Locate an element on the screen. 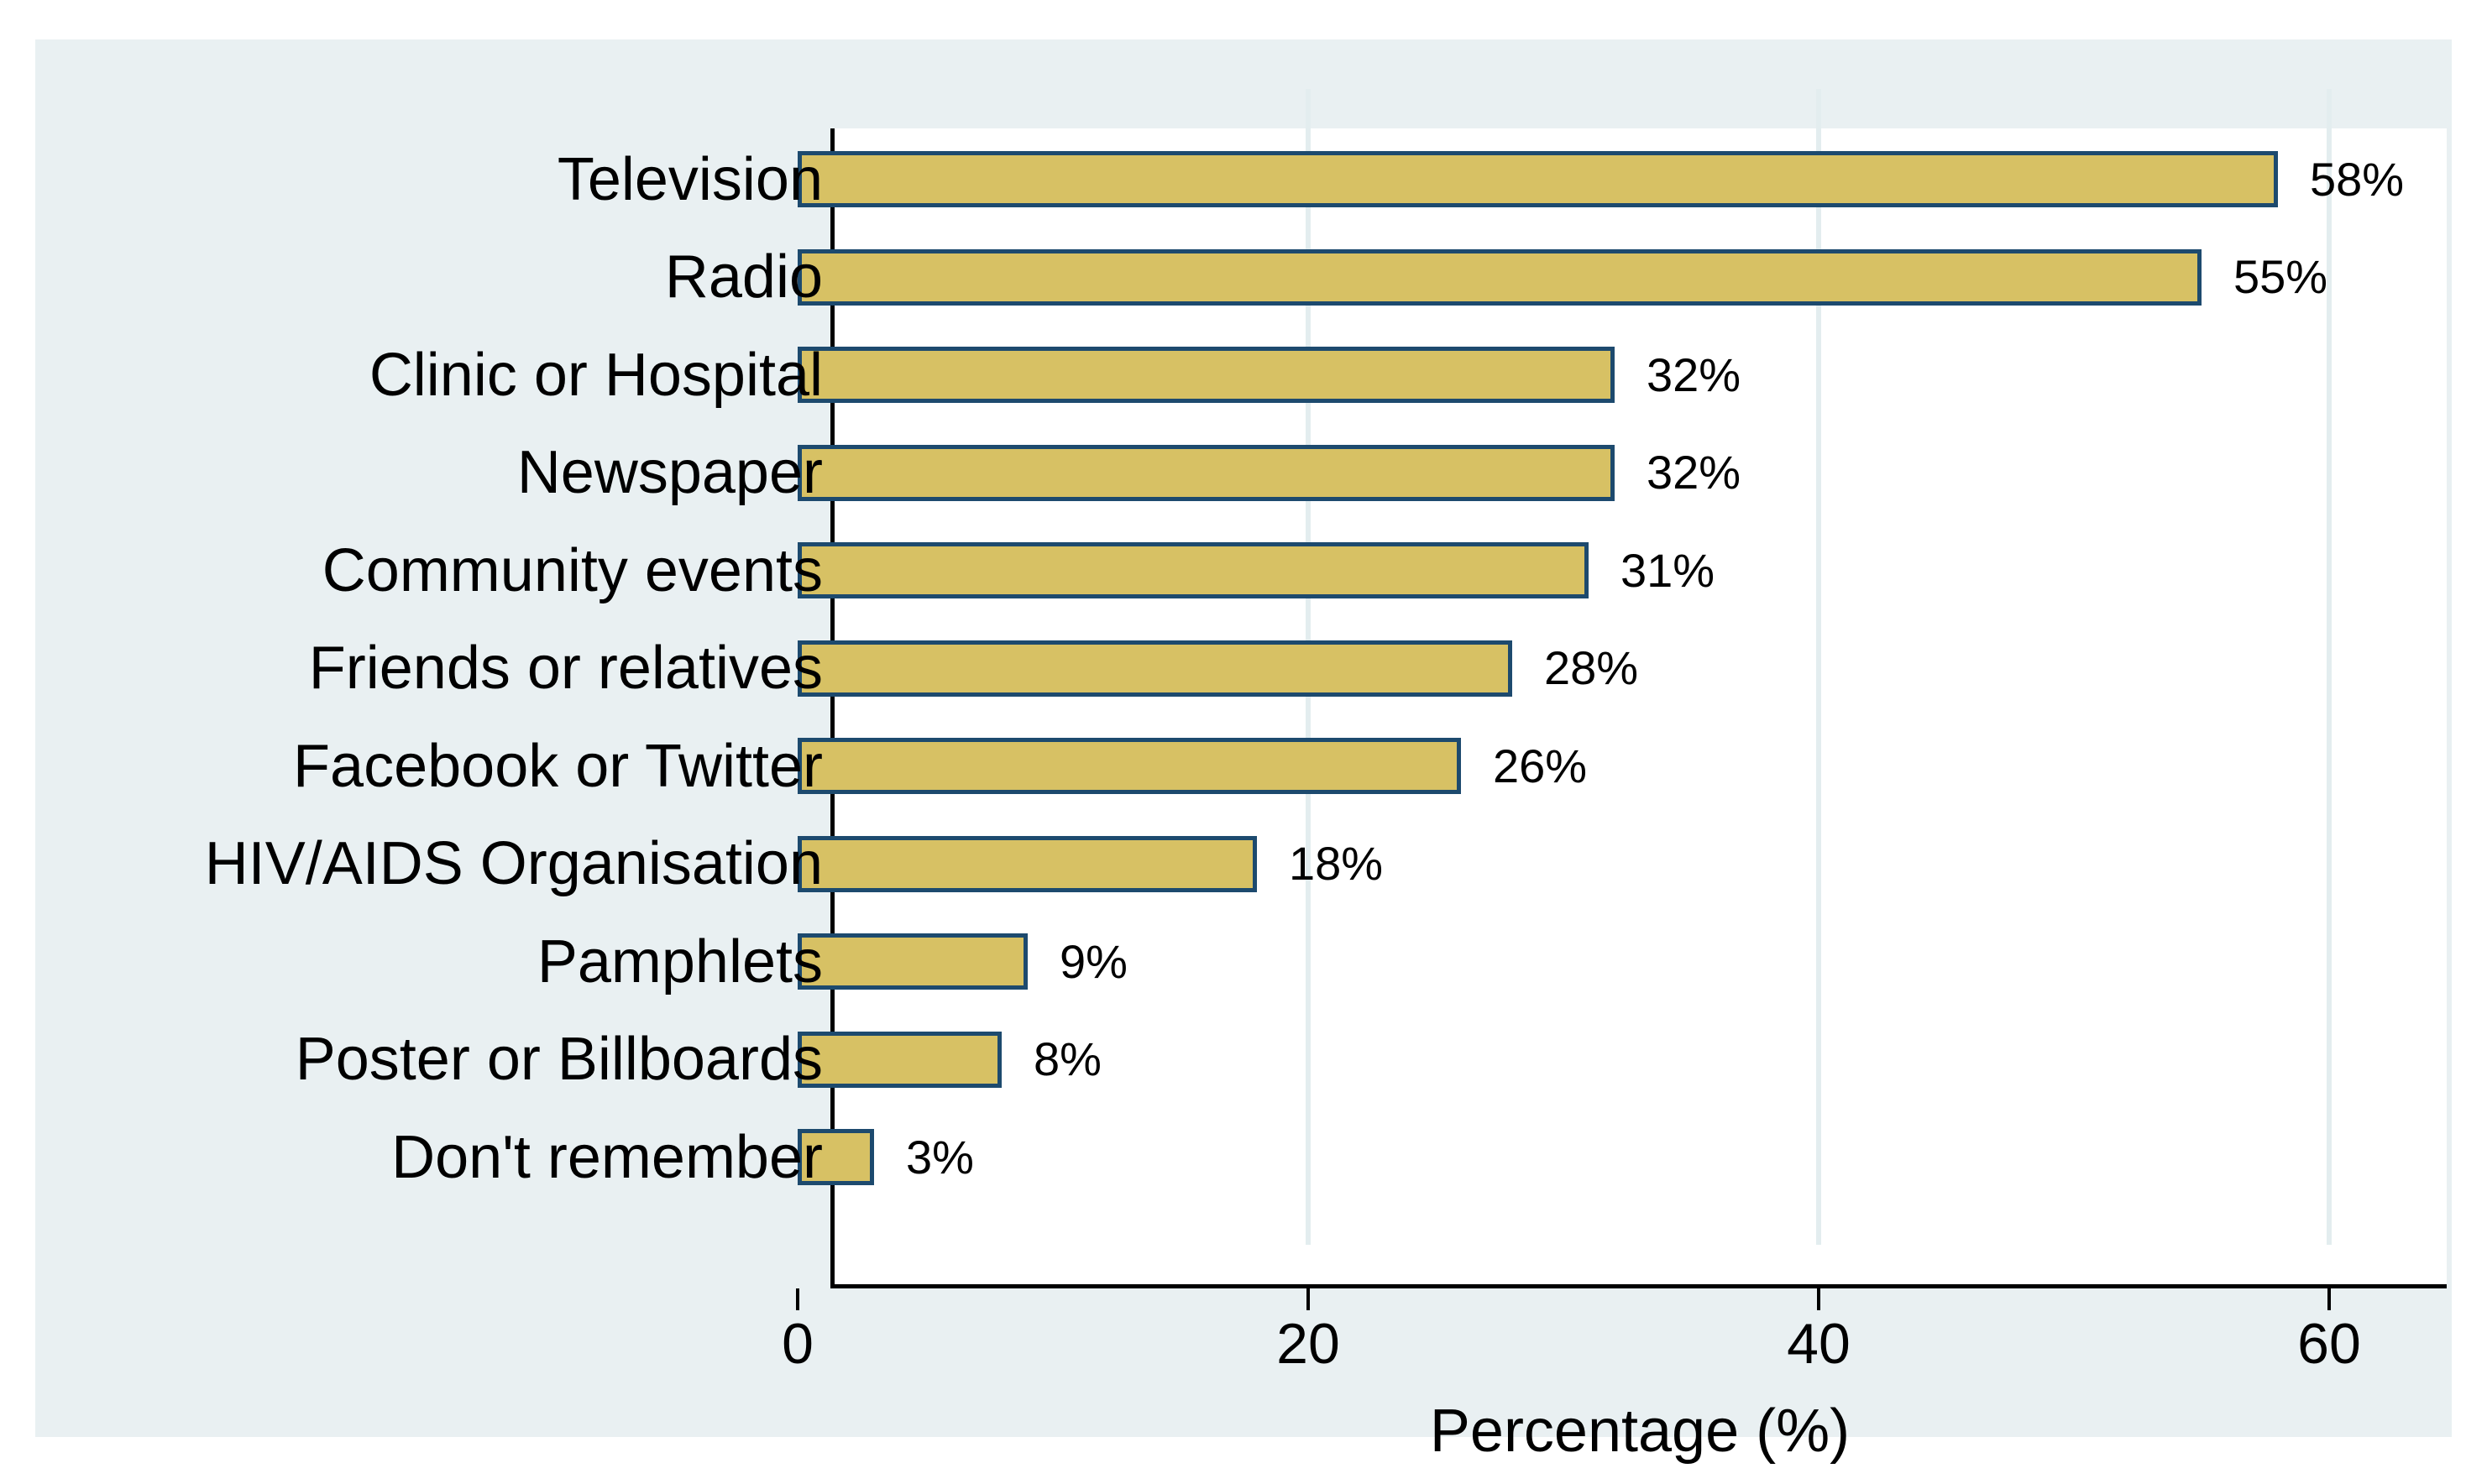 Image resolution: width=2487 pixels, height=1484 pixels. category-label: Clinic or Hospital is located at coordinates (596, 375).